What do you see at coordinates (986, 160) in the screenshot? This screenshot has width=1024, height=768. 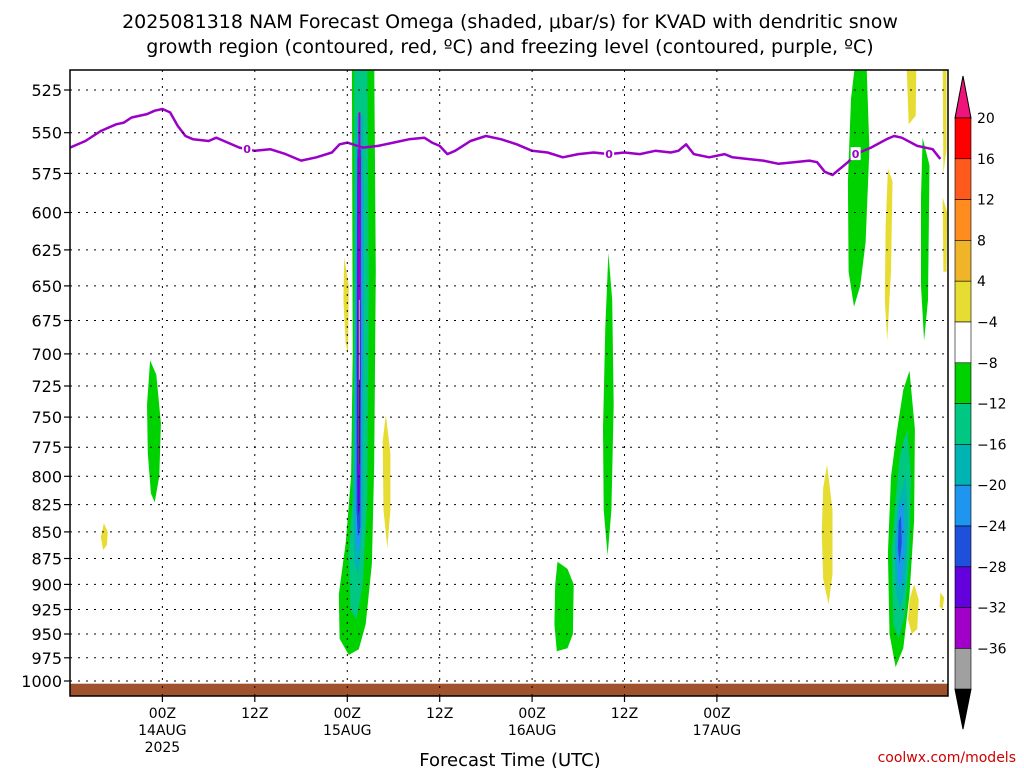 I see `colorbar-label-1: 16` at bounding box center [986, 160].